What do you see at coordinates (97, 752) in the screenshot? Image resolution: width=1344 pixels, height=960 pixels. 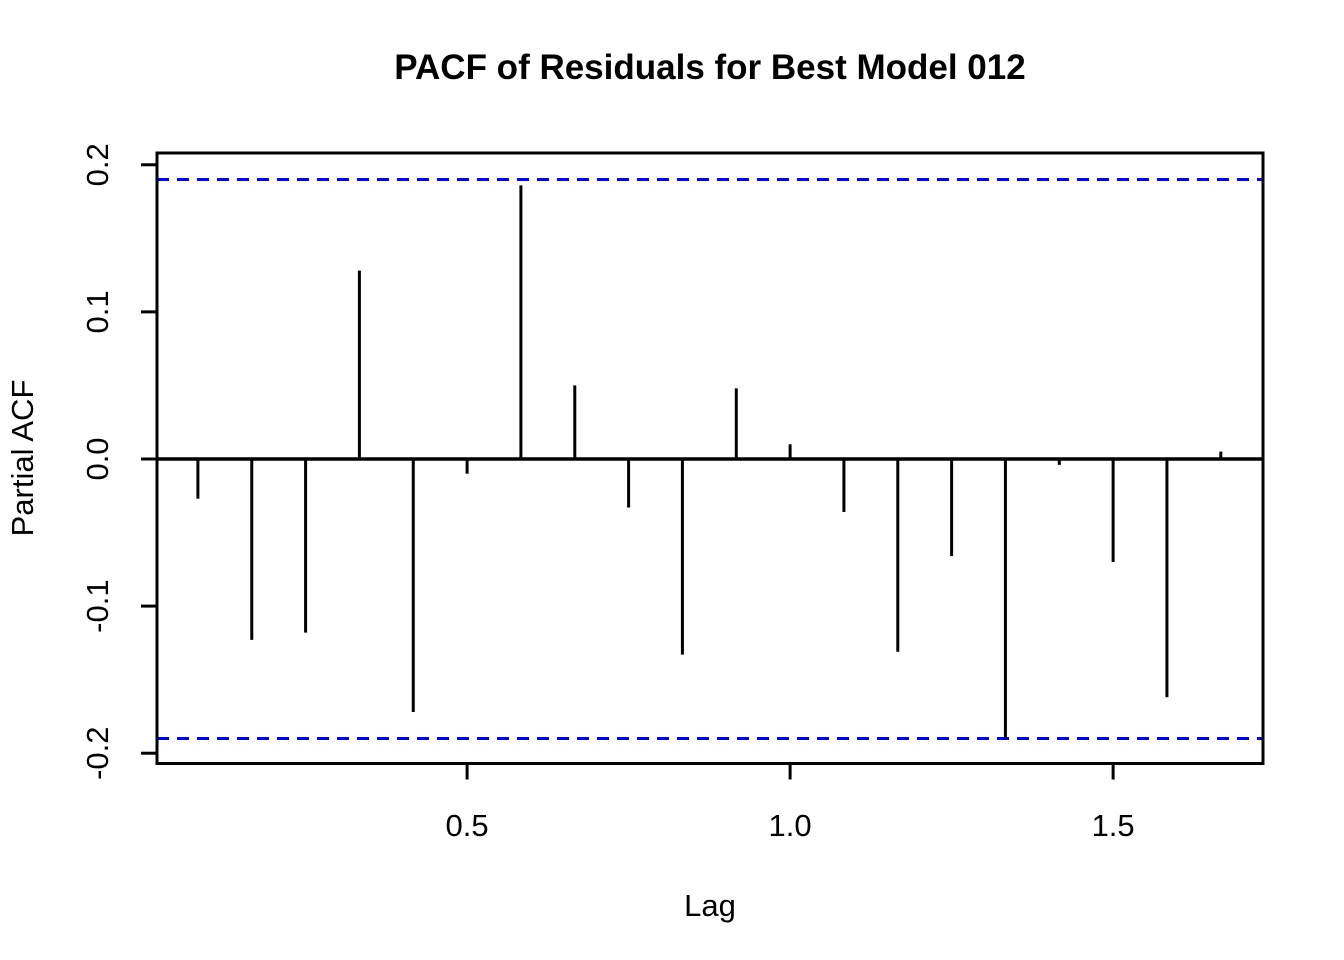 I see `y-tick-label: -0.2` at bounding box center [97, 752].